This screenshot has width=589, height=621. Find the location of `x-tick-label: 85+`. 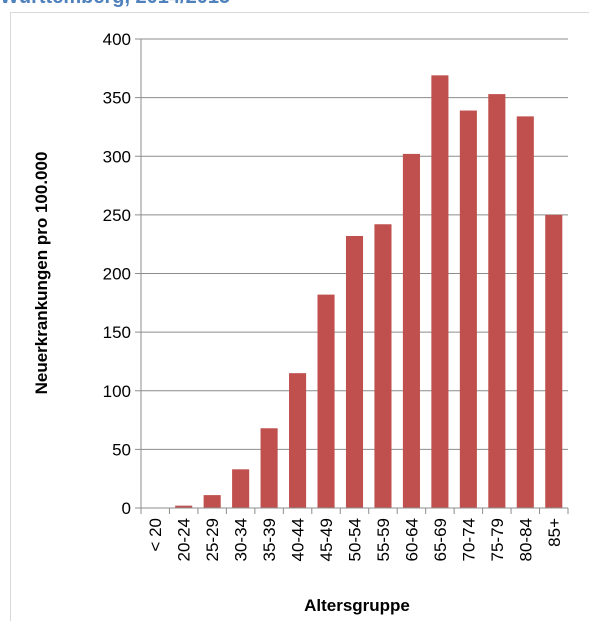

x-tick-label: 85+ is located at coordinates (554, 532).